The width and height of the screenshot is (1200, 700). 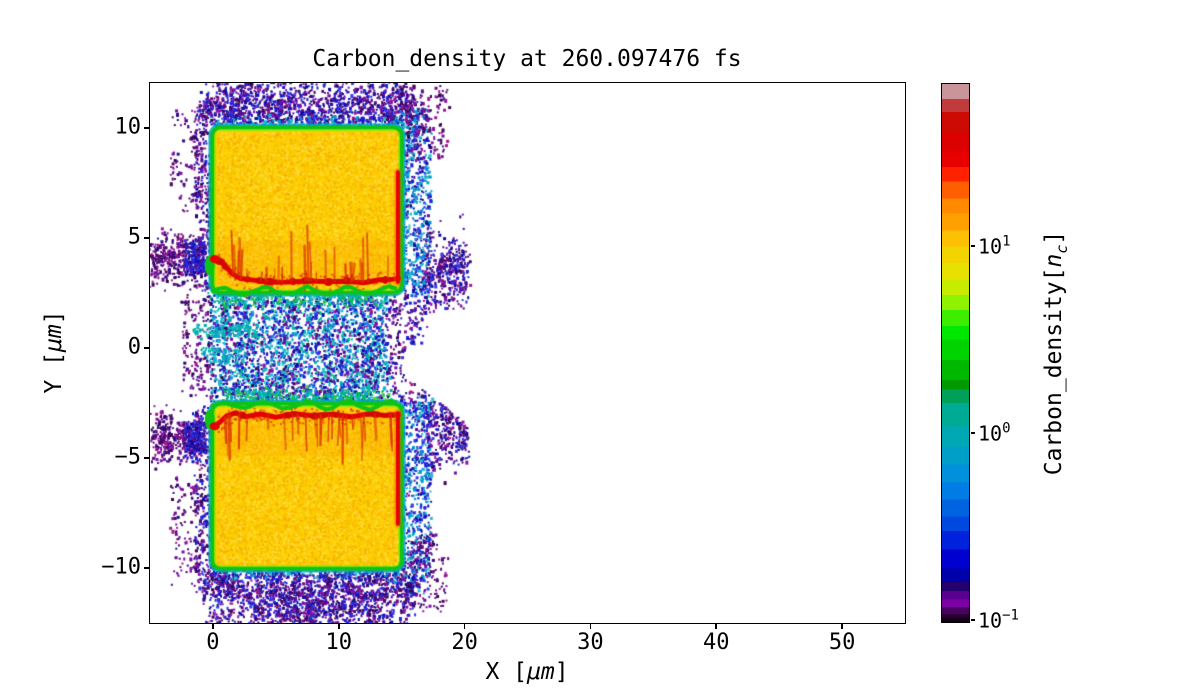 What do you see at coordinates (955, 353) in the screenshot?
I see `colorbar` at bounding box center [955, 353].